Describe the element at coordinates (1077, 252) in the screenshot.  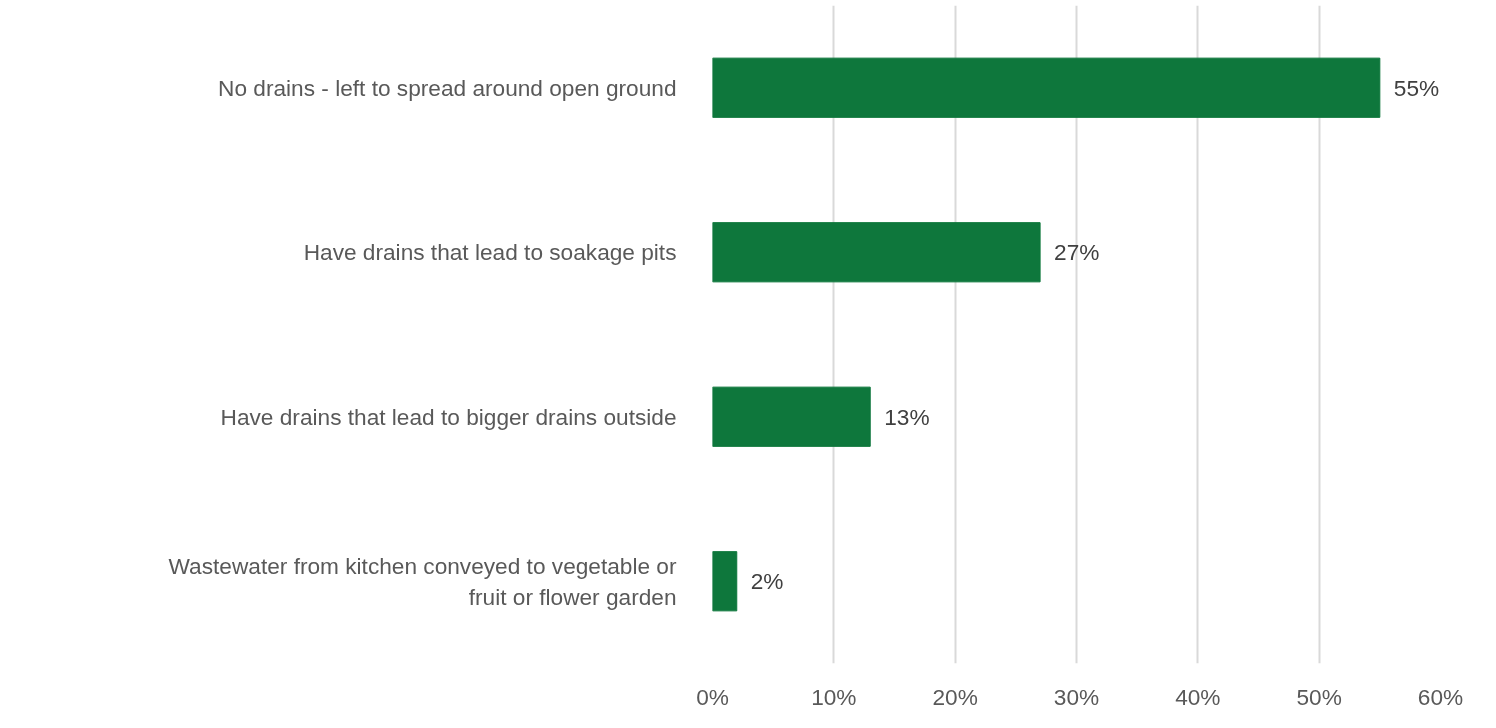
I see `data-label: 27%` at that location.